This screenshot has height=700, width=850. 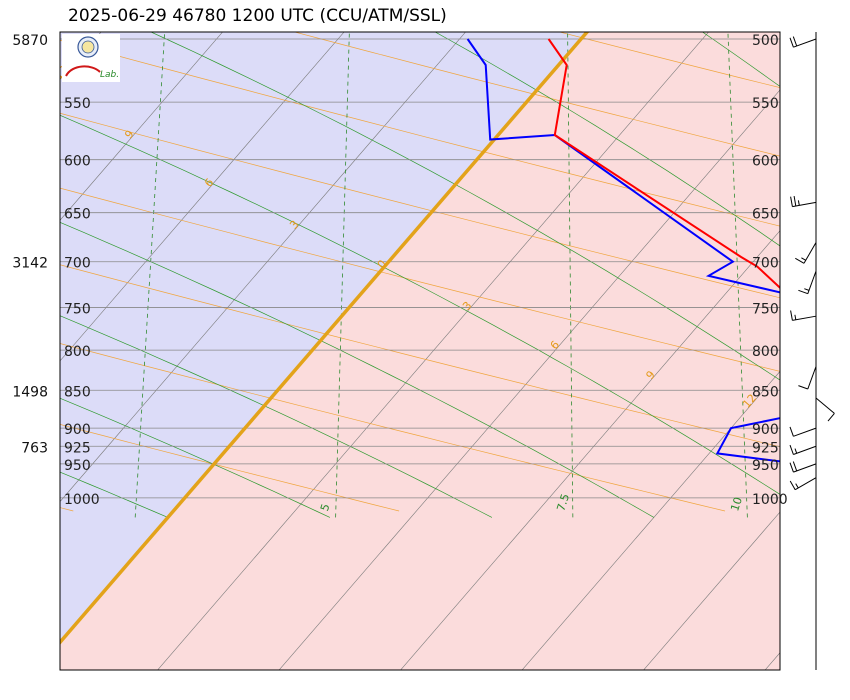 I want to click on wind-barbs, so click(x=812, y=263).